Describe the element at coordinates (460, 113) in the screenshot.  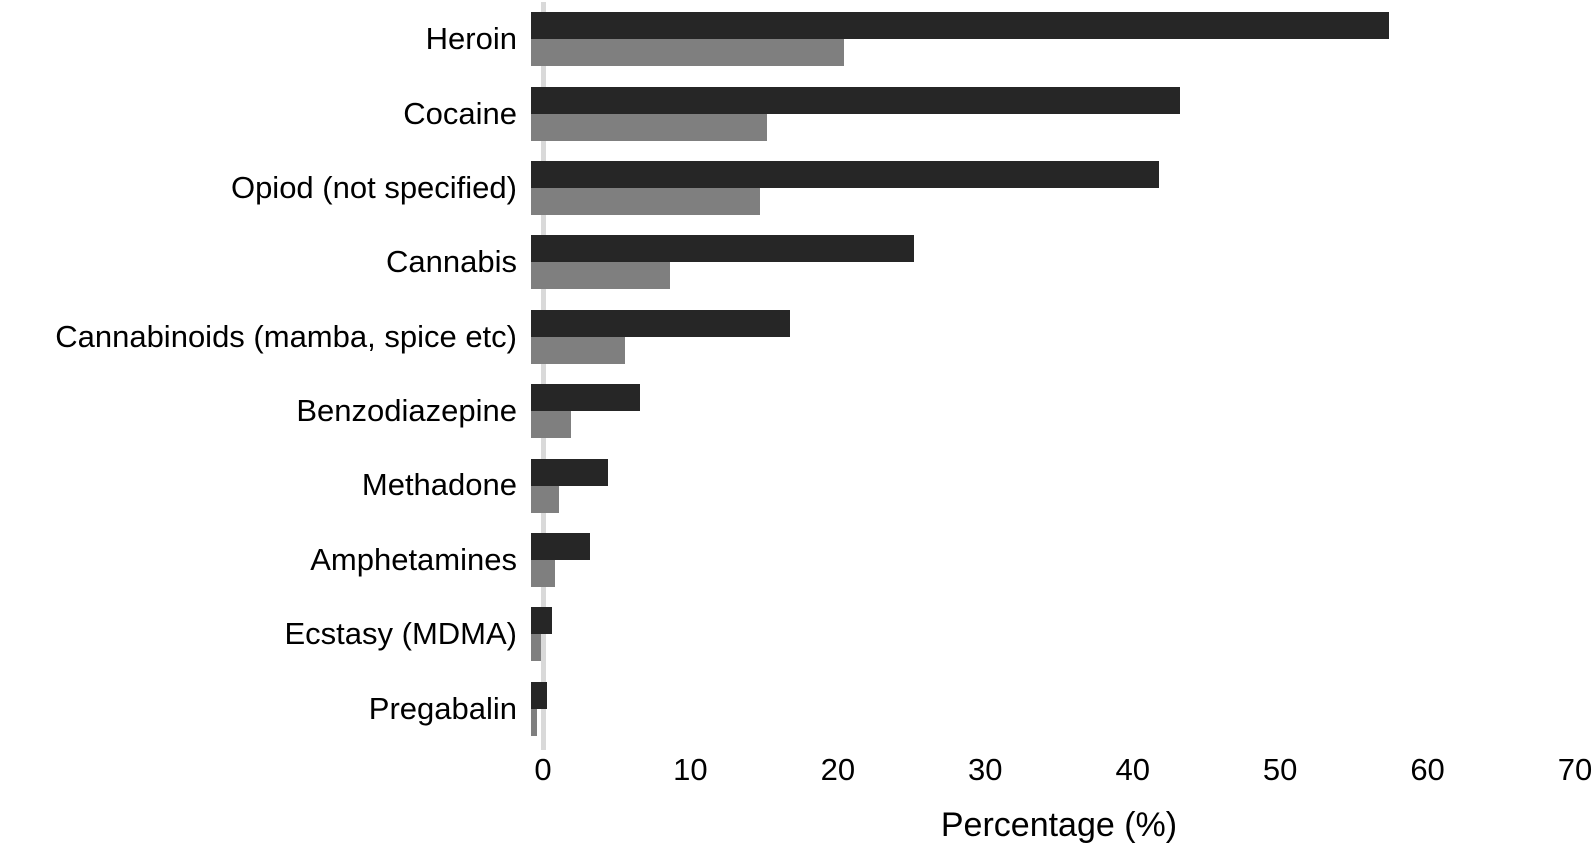
I see `category-label: Cocaine` at that location.